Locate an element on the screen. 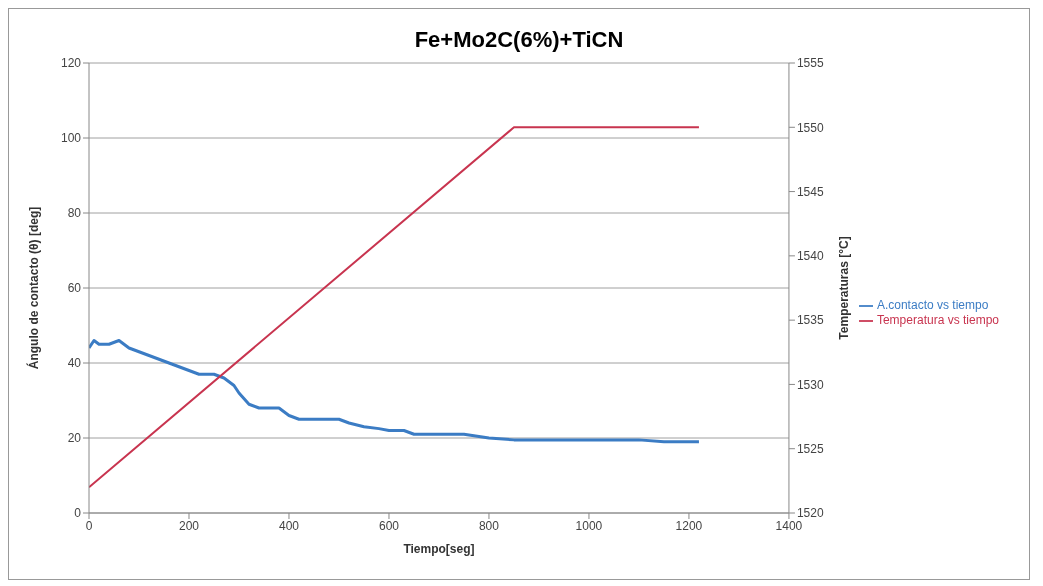  y-tick-label: 40 is located at coordinates (74, 363).